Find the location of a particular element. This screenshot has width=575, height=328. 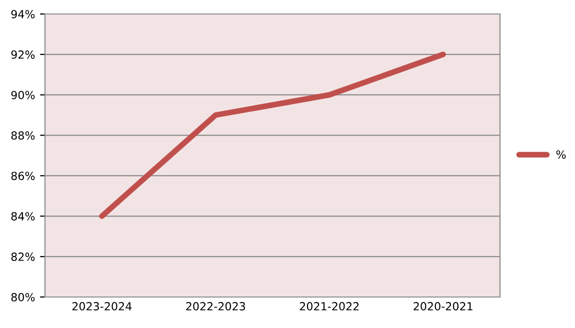

y-tick-label: 86% is located at coordinates (23, 176).